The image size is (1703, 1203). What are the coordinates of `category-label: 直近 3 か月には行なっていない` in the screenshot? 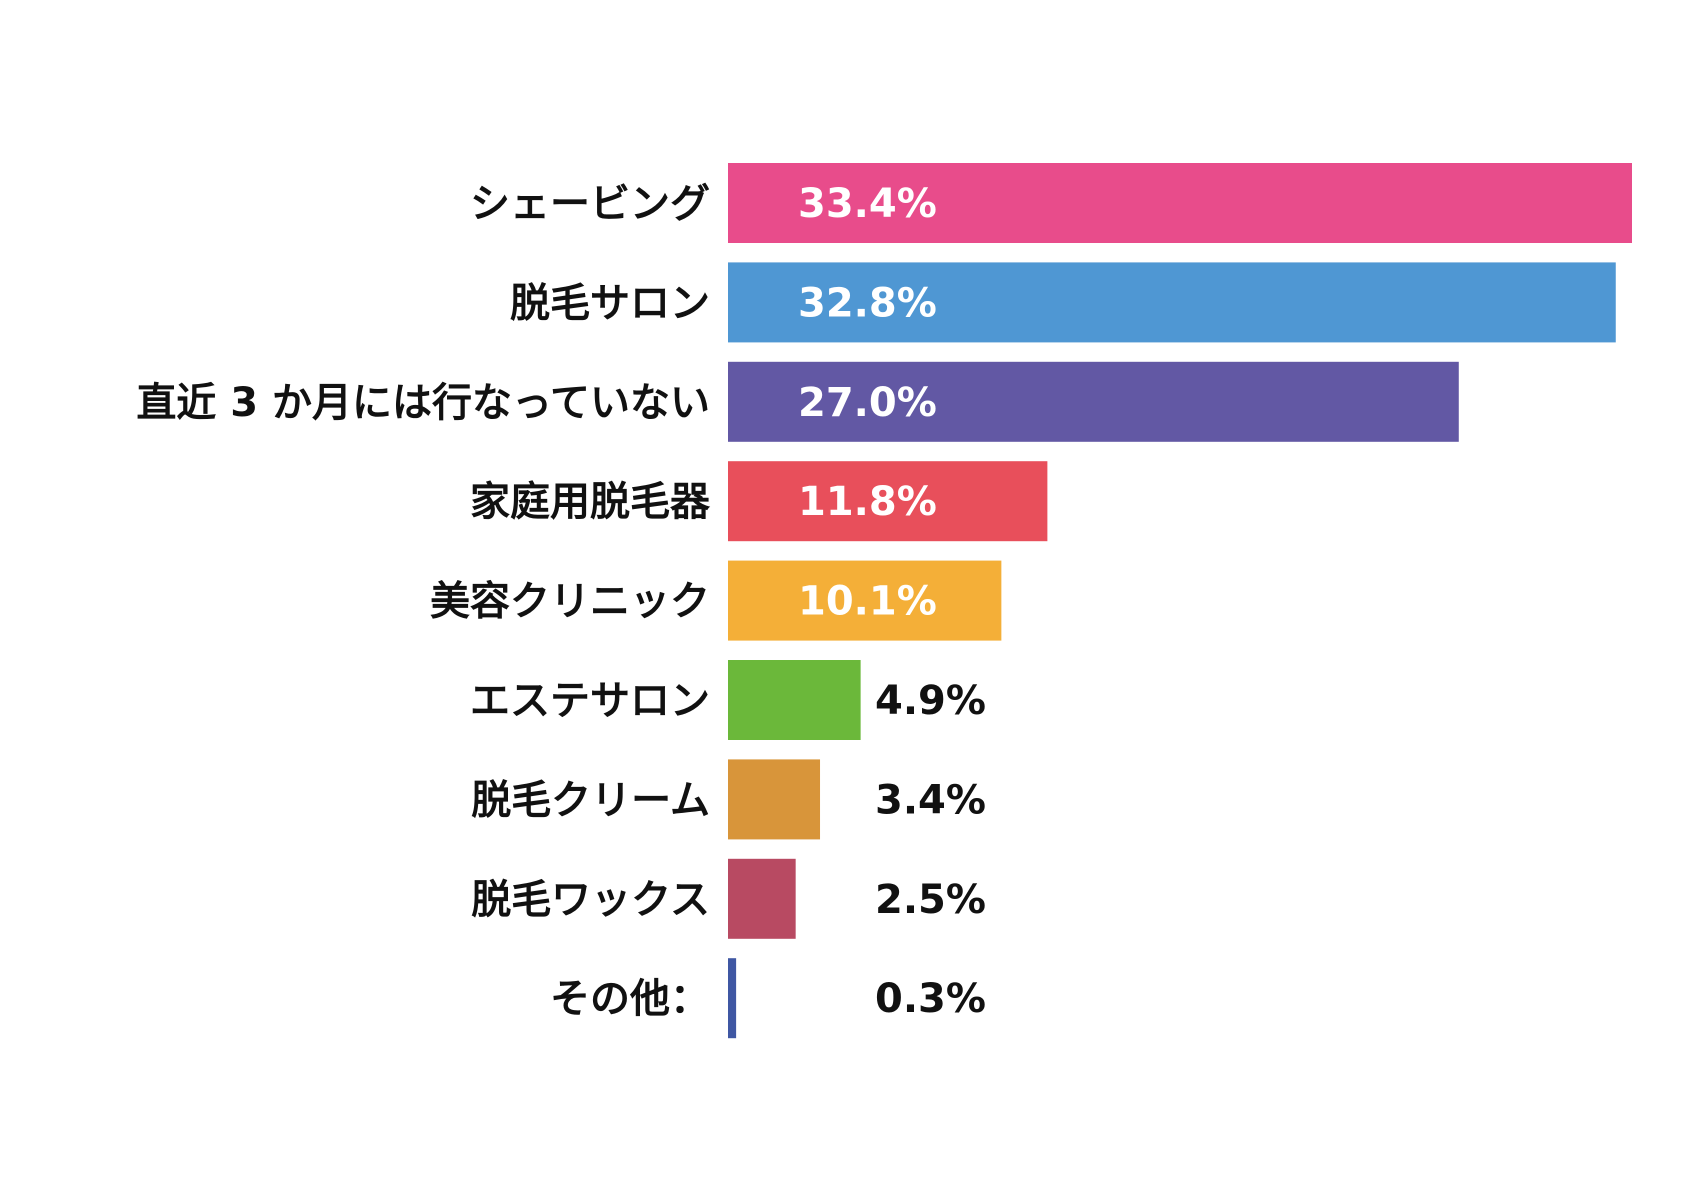 It's located at (423, 403).